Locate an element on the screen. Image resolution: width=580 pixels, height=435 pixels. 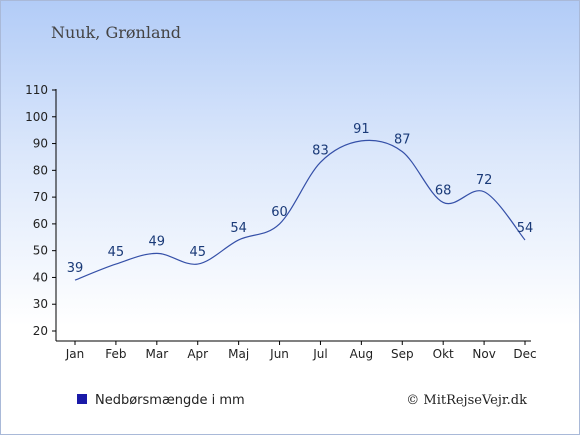
data-label: 49 is located at coordinates (157, 241).